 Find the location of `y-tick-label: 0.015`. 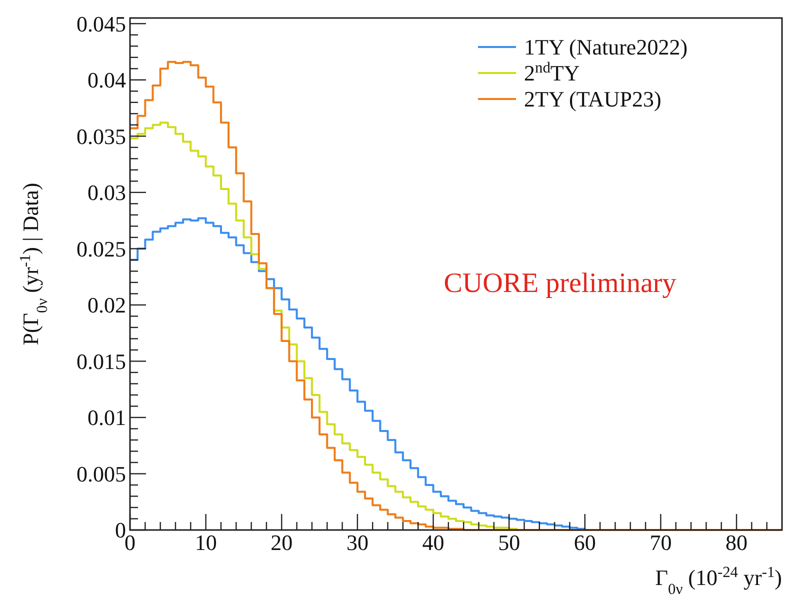

y-tick-label: 0.015 is located at coordinates (101, 361).